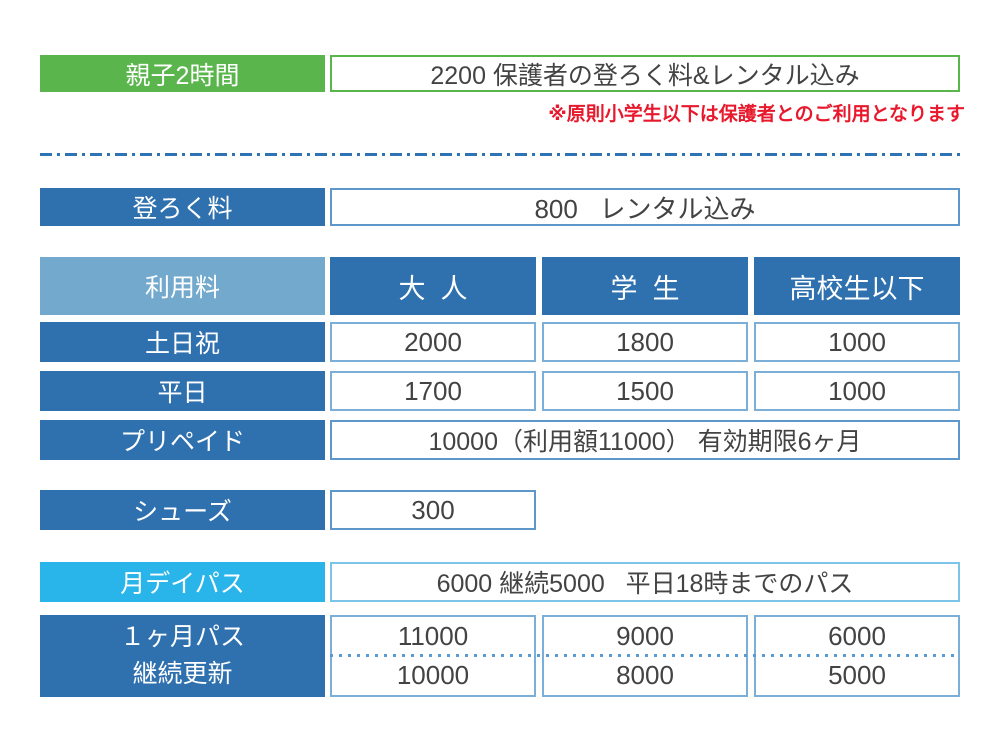 This screenshot has width=1000, height=749. I want to click on weekend-holiday-label: 土日祝, so click(182, 342).